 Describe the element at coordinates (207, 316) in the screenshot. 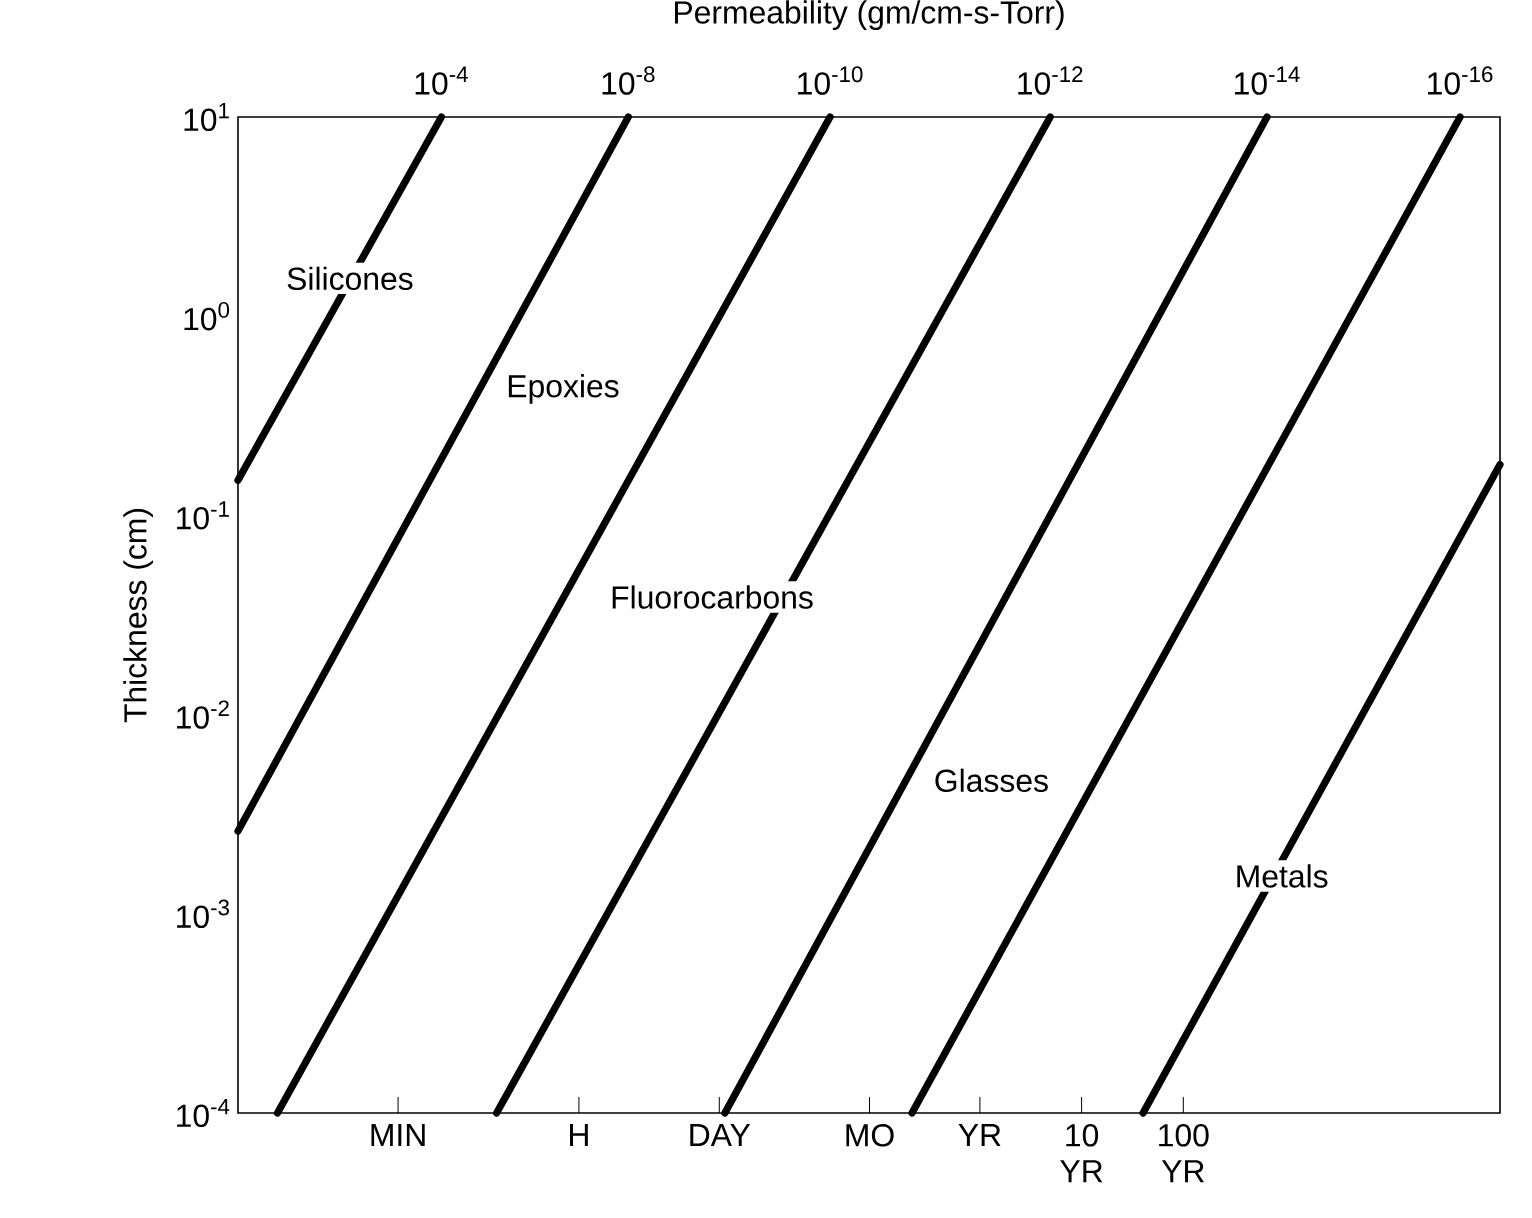

I see `y-tick-label: 10$^{0}$` at that location.